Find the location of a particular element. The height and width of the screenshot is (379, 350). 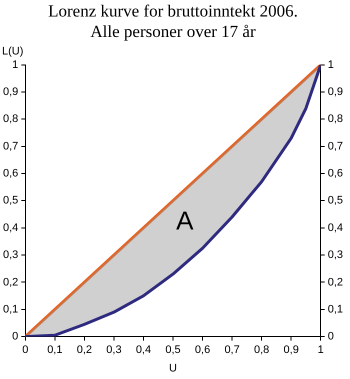

x-tick-label: 0,9 is located at coordinates (291, 350).